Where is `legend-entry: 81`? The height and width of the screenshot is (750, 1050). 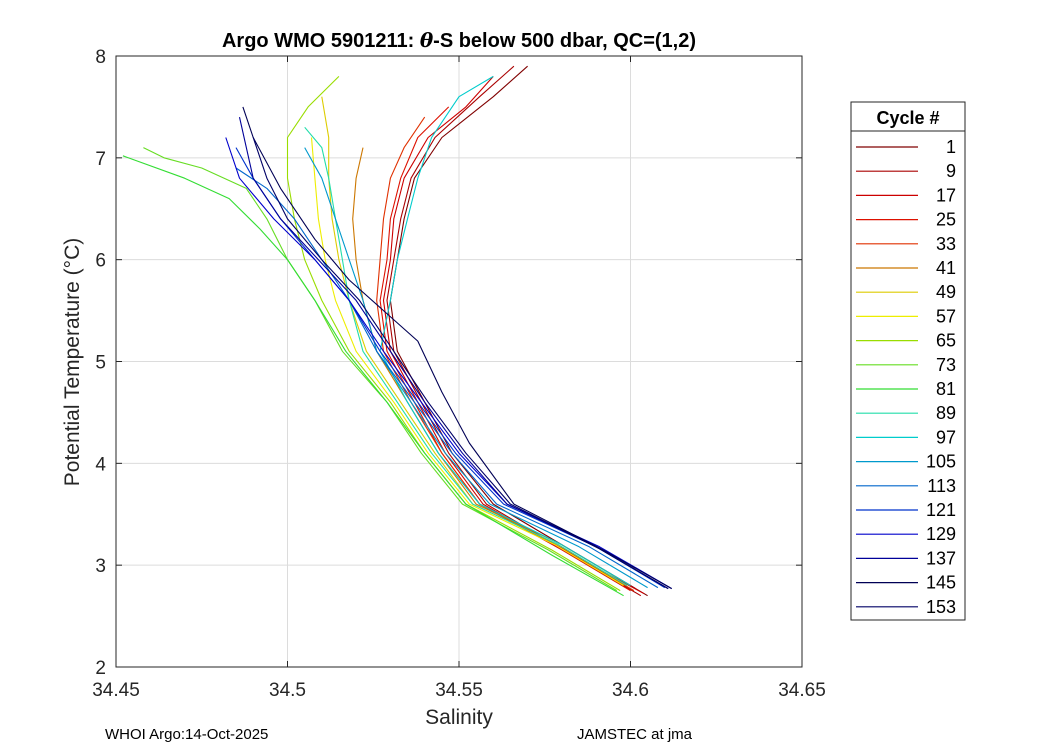
legend-entry: 81 is located at coordinates (906, 389).